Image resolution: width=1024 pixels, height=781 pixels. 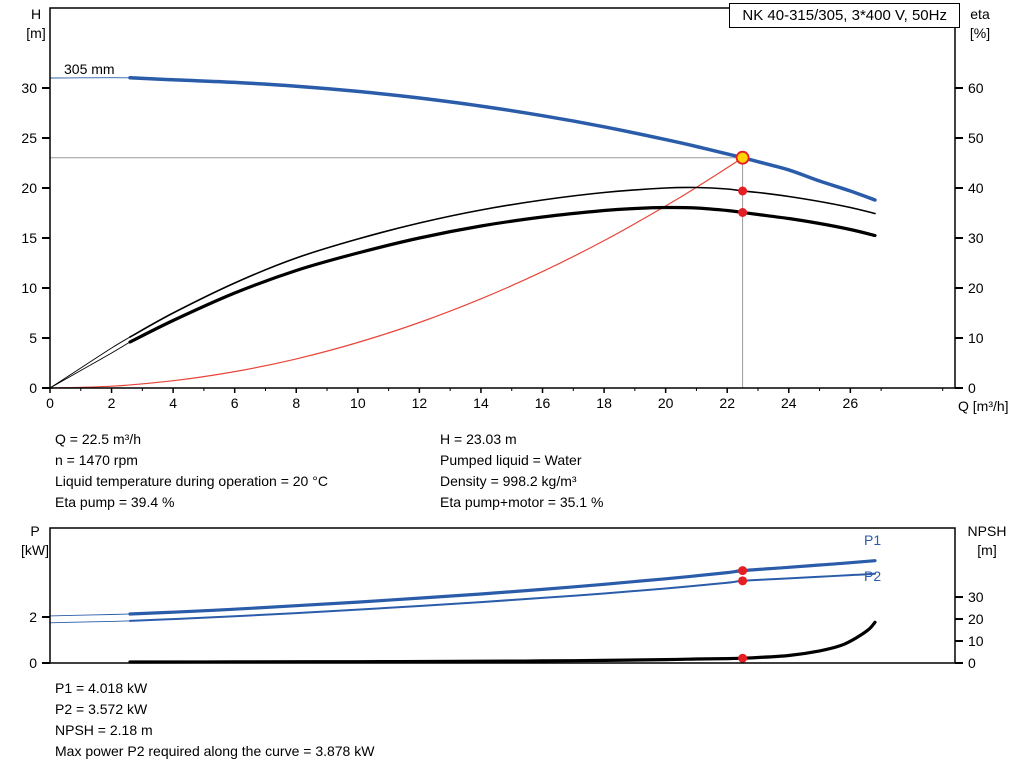 I want to click on x-axis-tick-label: 26, so click(x=851, y=403).